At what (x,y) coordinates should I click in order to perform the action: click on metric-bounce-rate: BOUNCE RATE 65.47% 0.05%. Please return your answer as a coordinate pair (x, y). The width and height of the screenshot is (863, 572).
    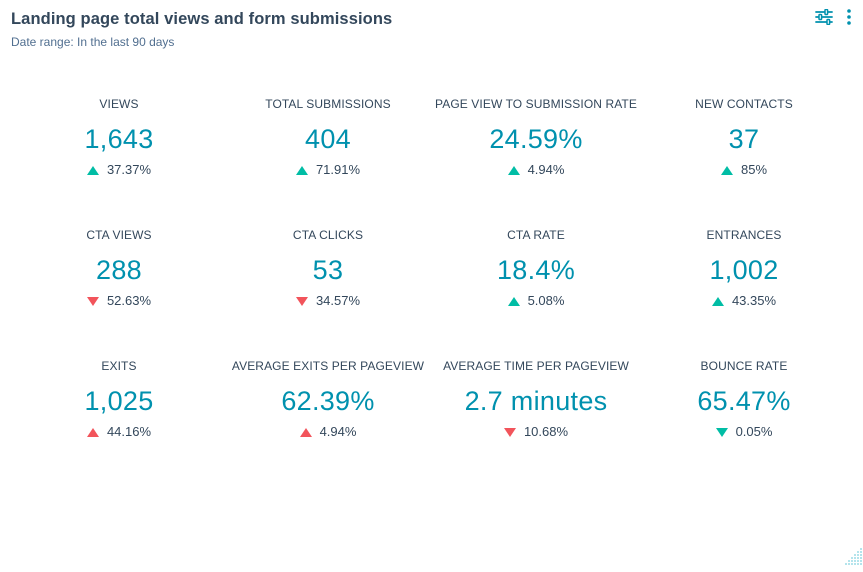
    Looking at the image, I should click on (744, 399).